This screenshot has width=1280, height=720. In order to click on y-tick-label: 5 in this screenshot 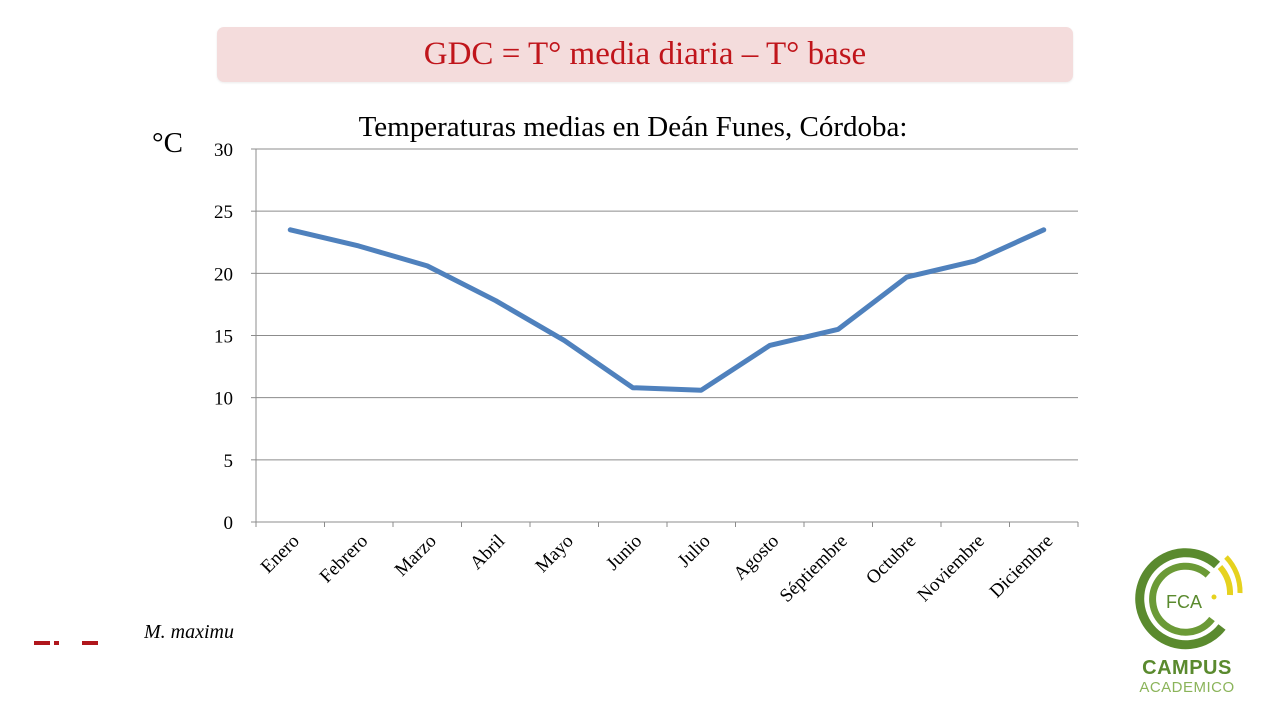, I will do `click(229, 461)`.